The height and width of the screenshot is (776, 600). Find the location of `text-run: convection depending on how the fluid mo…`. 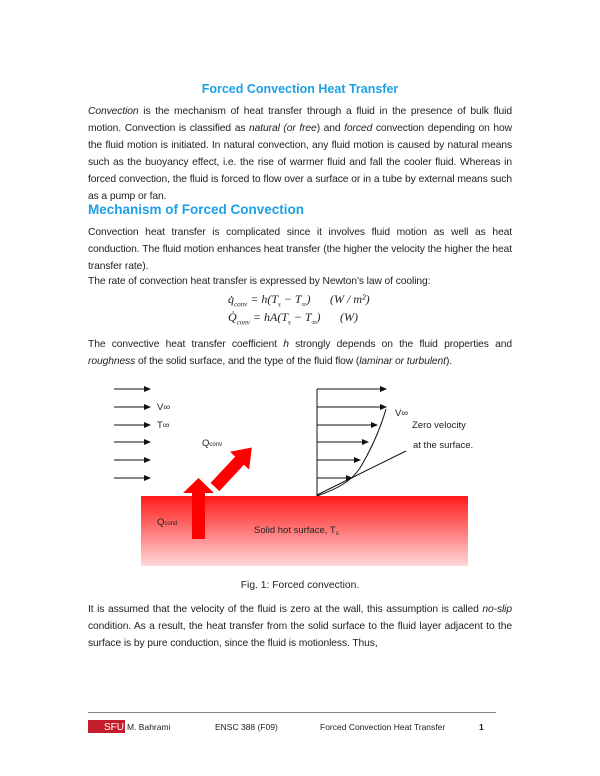

text-run: convection depending on how the fluid mo… is located at coordinates (300, 162).